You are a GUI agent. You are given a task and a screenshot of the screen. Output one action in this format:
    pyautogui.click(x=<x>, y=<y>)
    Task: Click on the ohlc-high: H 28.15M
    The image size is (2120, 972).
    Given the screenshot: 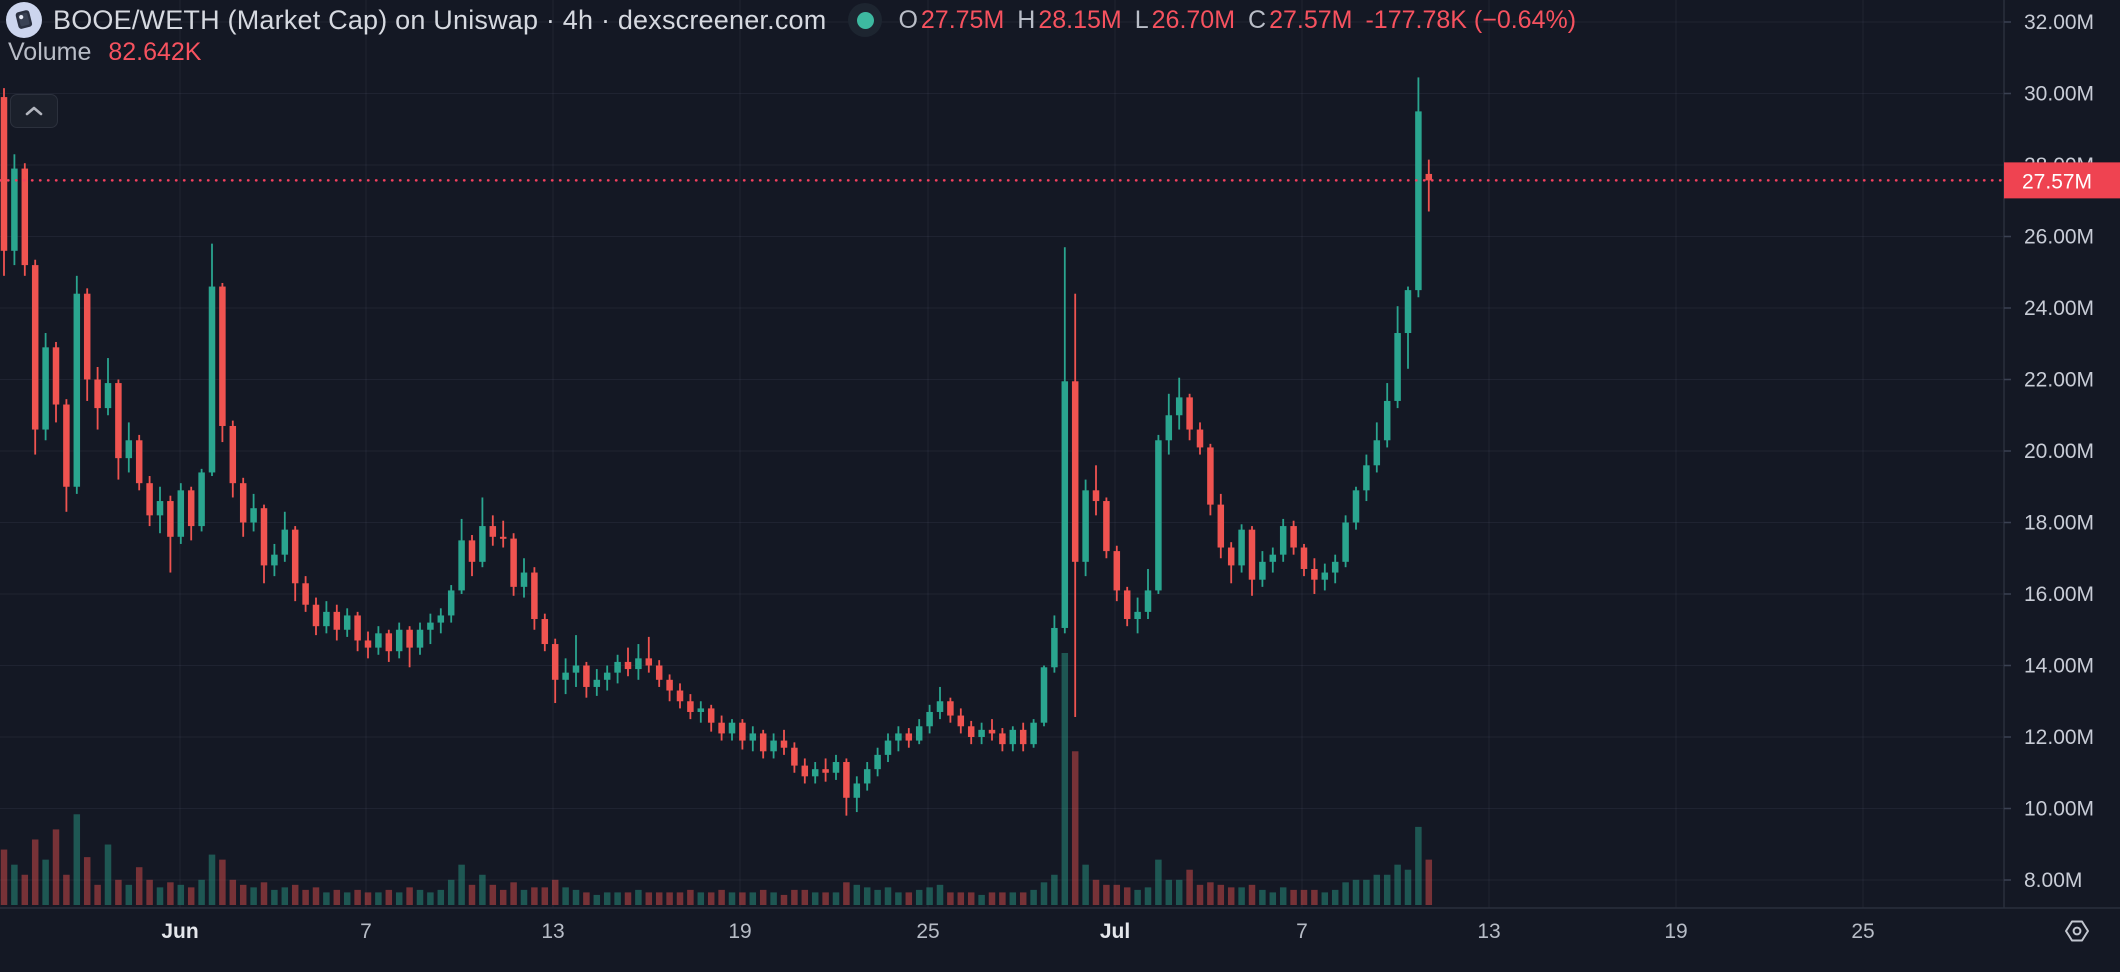 What is the action you would take?
    pyautogui.click(x=1069, y=19)
    